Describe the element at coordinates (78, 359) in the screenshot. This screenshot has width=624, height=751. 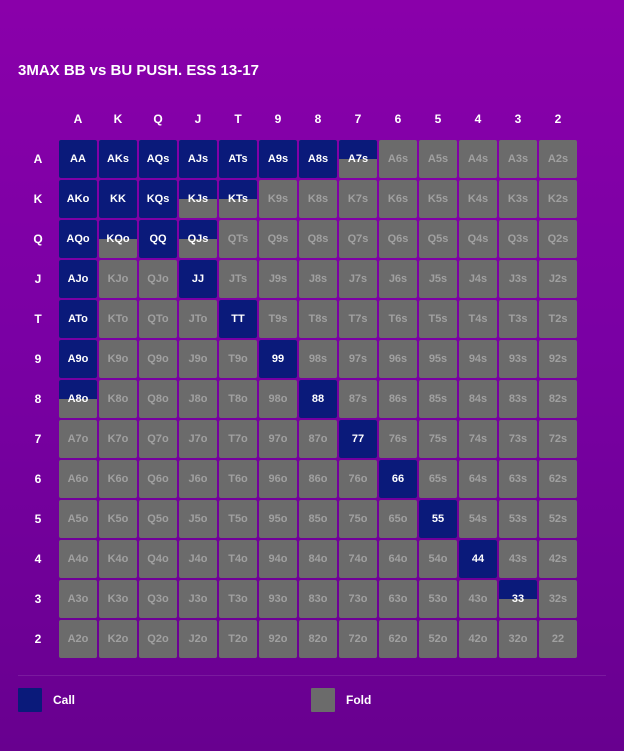
I see `hand-cell: A9o` at that location.